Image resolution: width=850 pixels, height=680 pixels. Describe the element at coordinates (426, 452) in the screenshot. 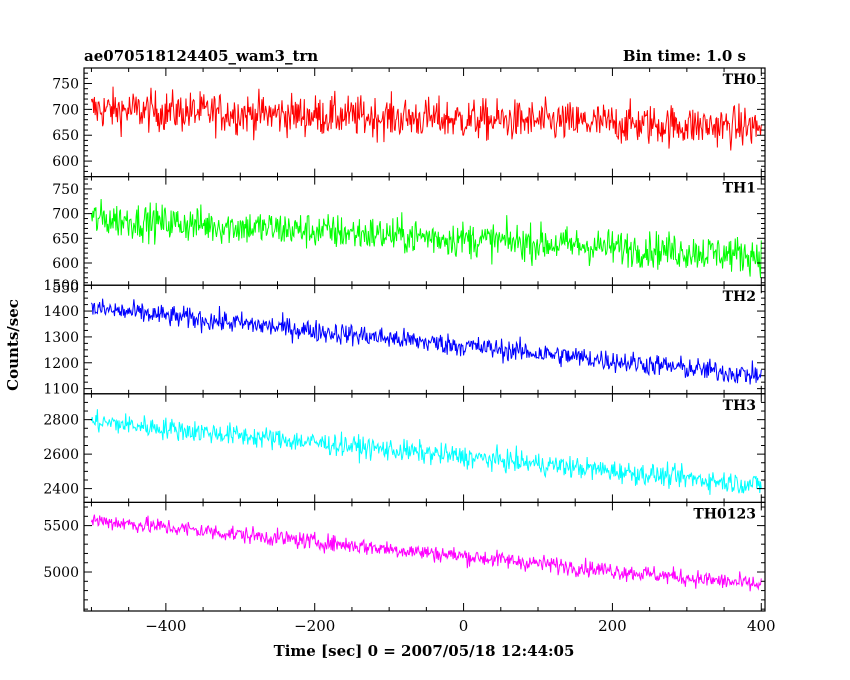

I see `series-line-th3` at that location.